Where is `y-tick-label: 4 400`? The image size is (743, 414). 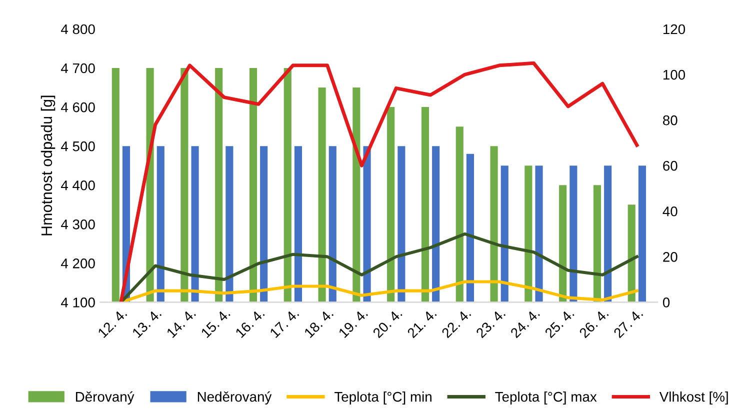
y-tick-label: 4 400 is located at coordinates (78, 185).